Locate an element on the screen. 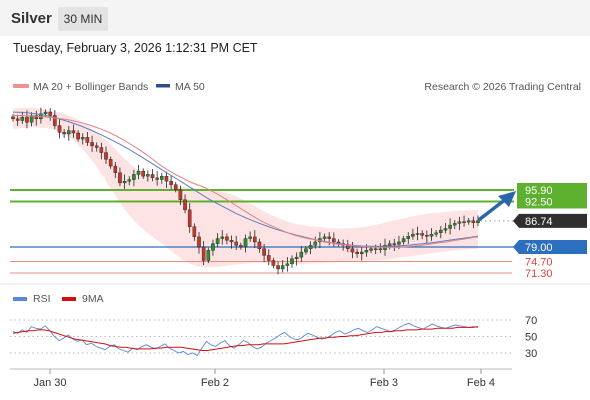 The height and width of the screenshot is (400, 590). ma20-legend-label: MA 20 + Bollinger Bands is located at coordinates (90, 87).